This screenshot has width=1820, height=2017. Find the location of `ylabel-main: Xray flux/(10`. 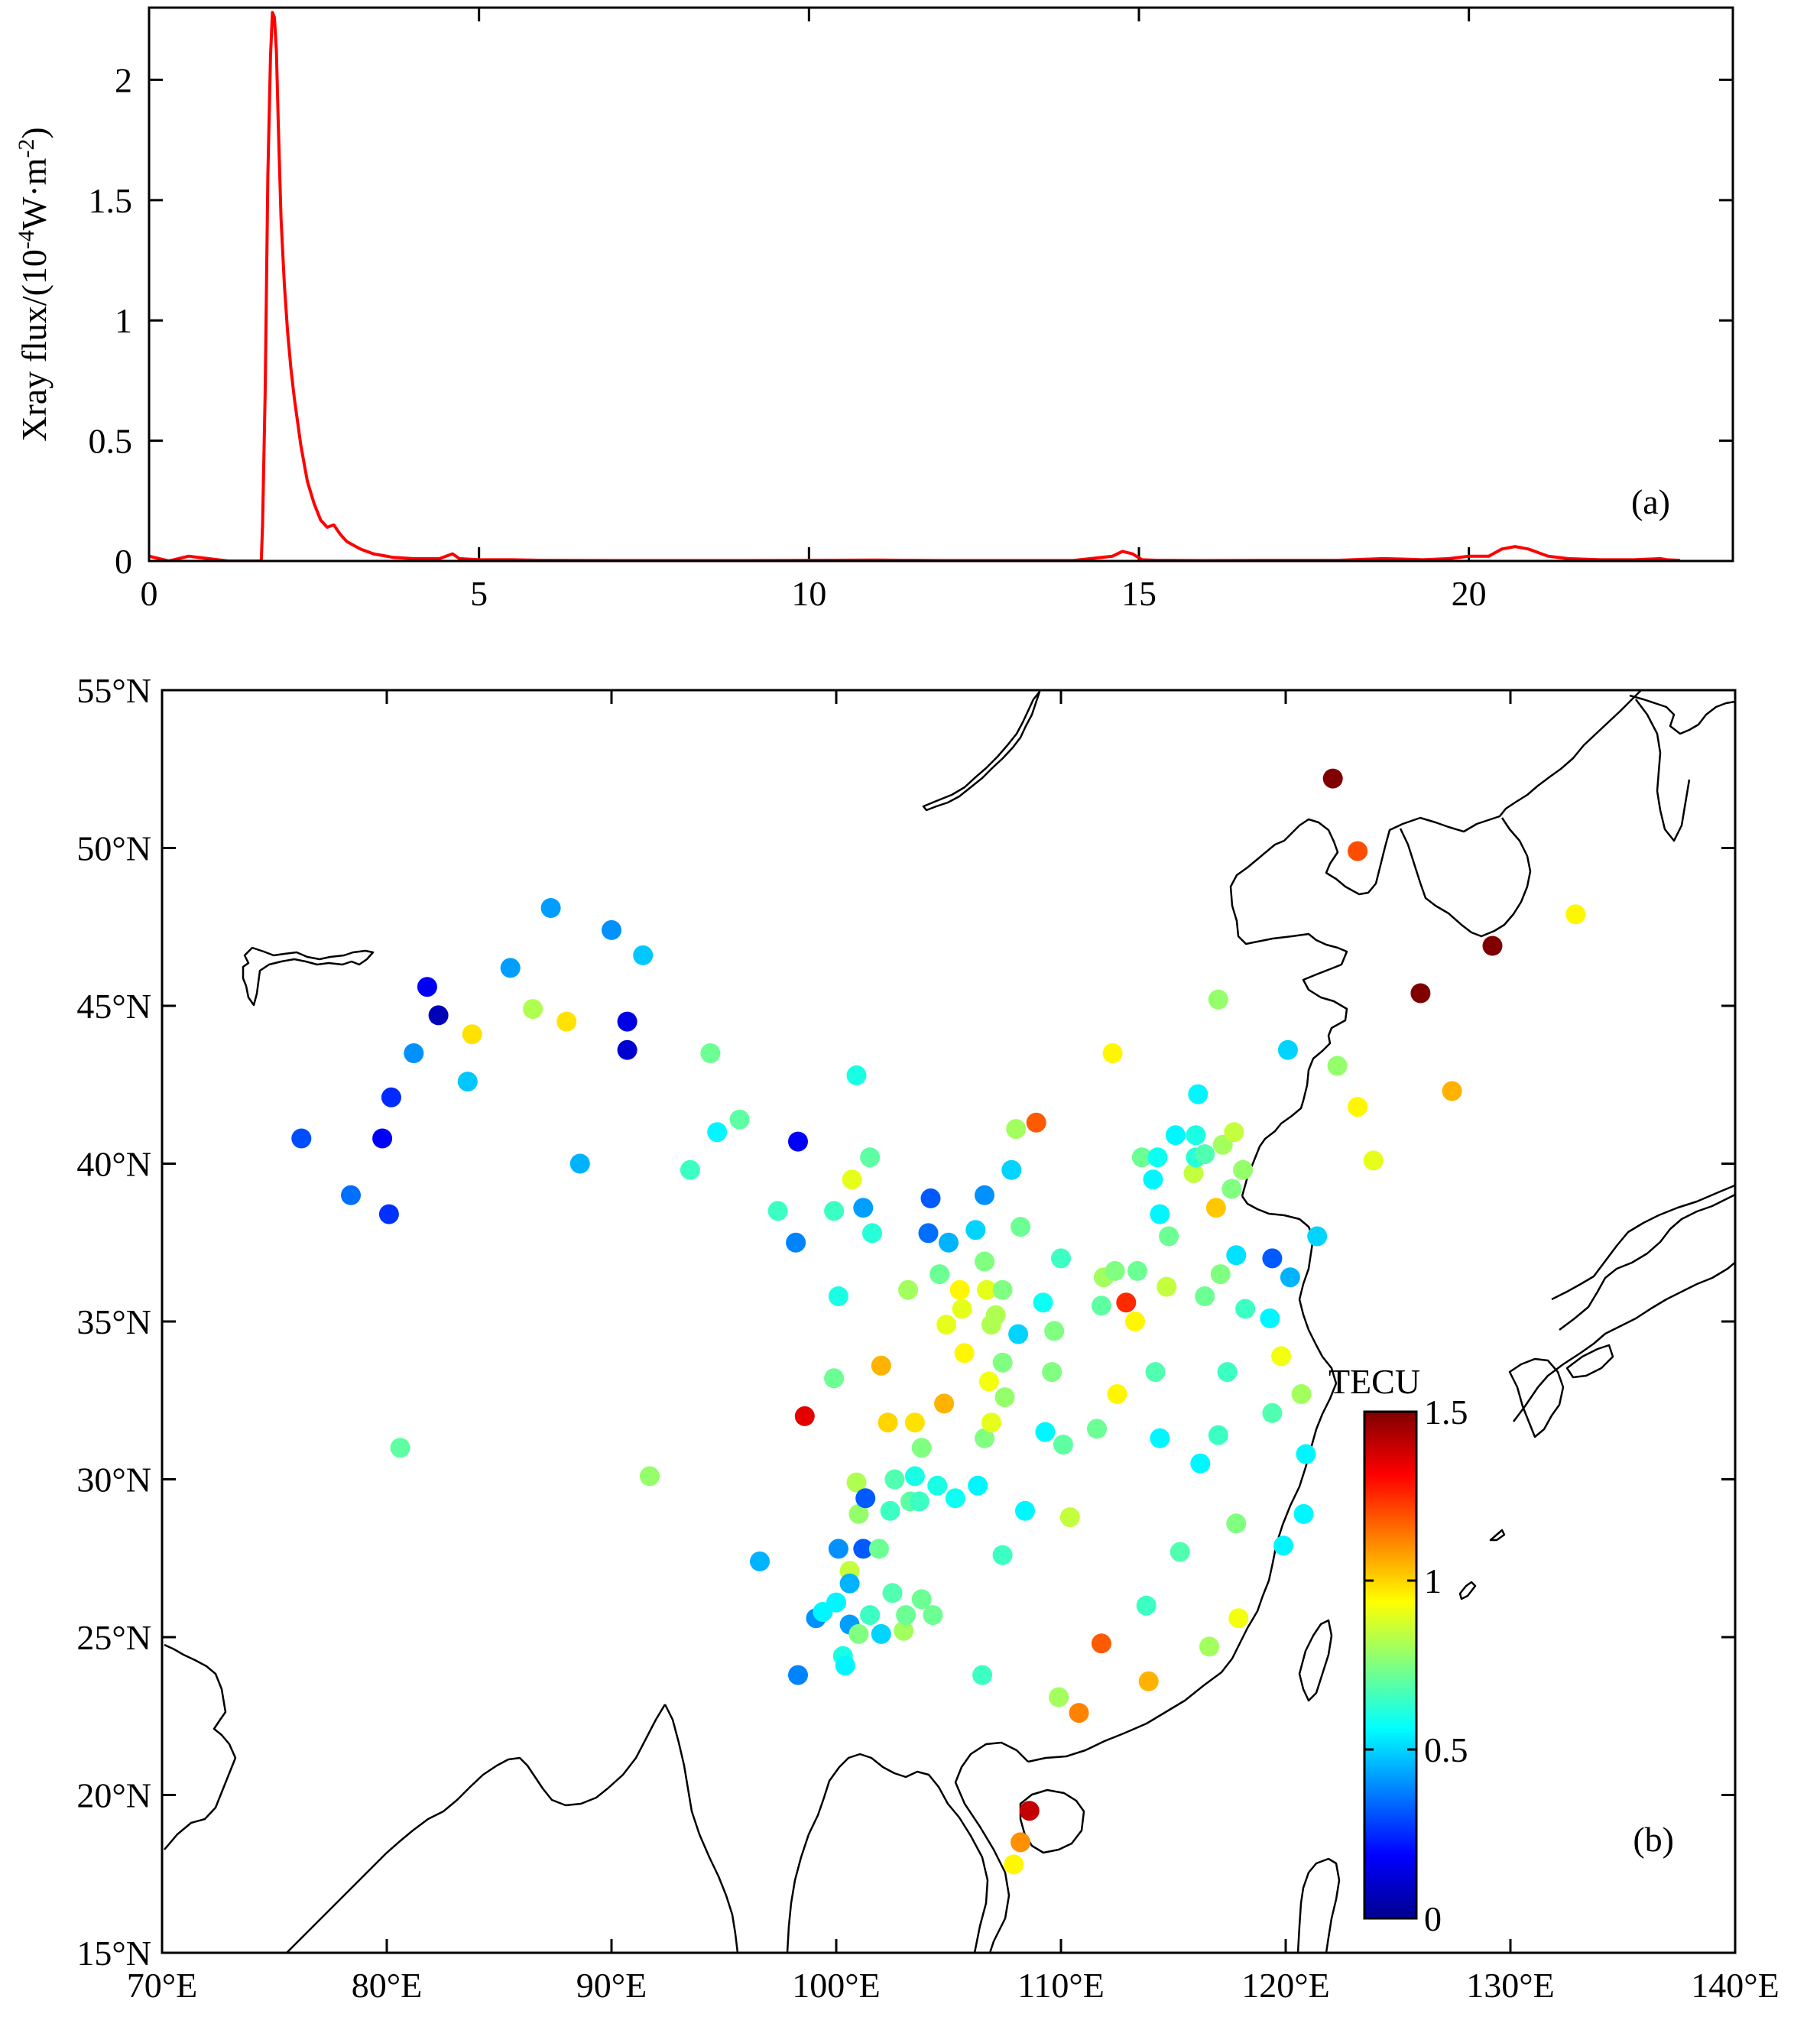

ylabel-main: Xray flux/(10 is located at coordinates (34, 346).